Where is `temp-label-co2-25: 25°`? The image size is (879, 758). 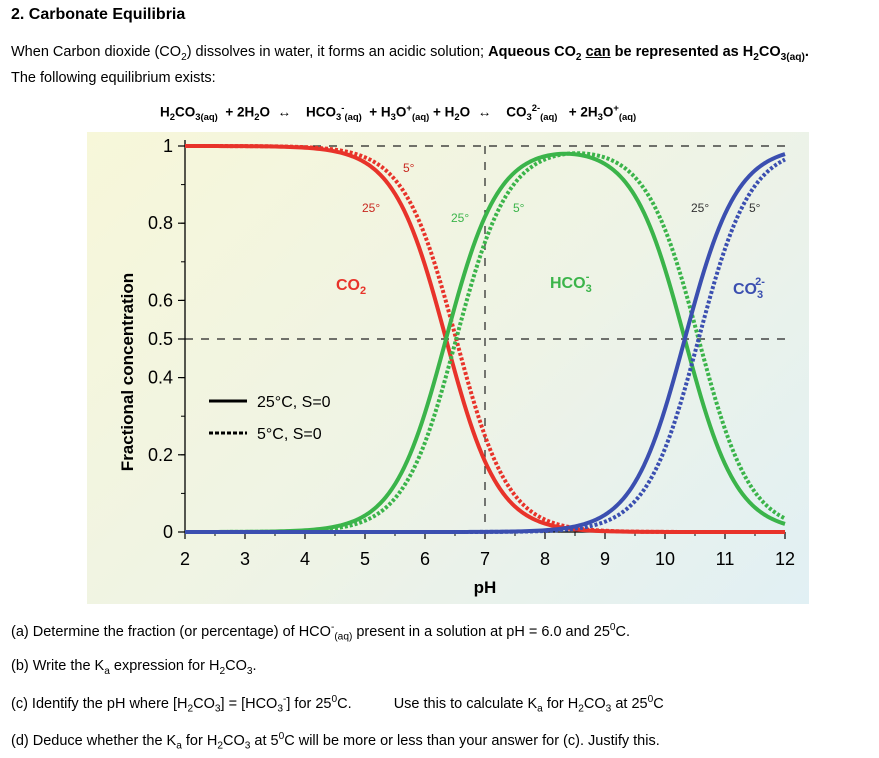 temp-label-co2-25: 25° is located at coordinates (371, 208).